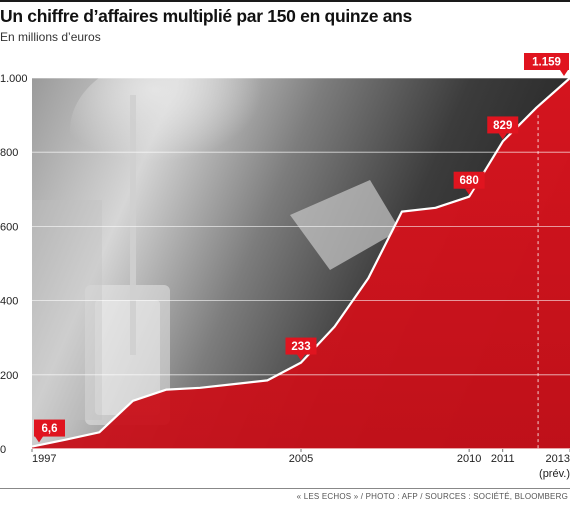  I want to click on y-axis: 0 200 400 600 800 1.000, so click(14, 264).